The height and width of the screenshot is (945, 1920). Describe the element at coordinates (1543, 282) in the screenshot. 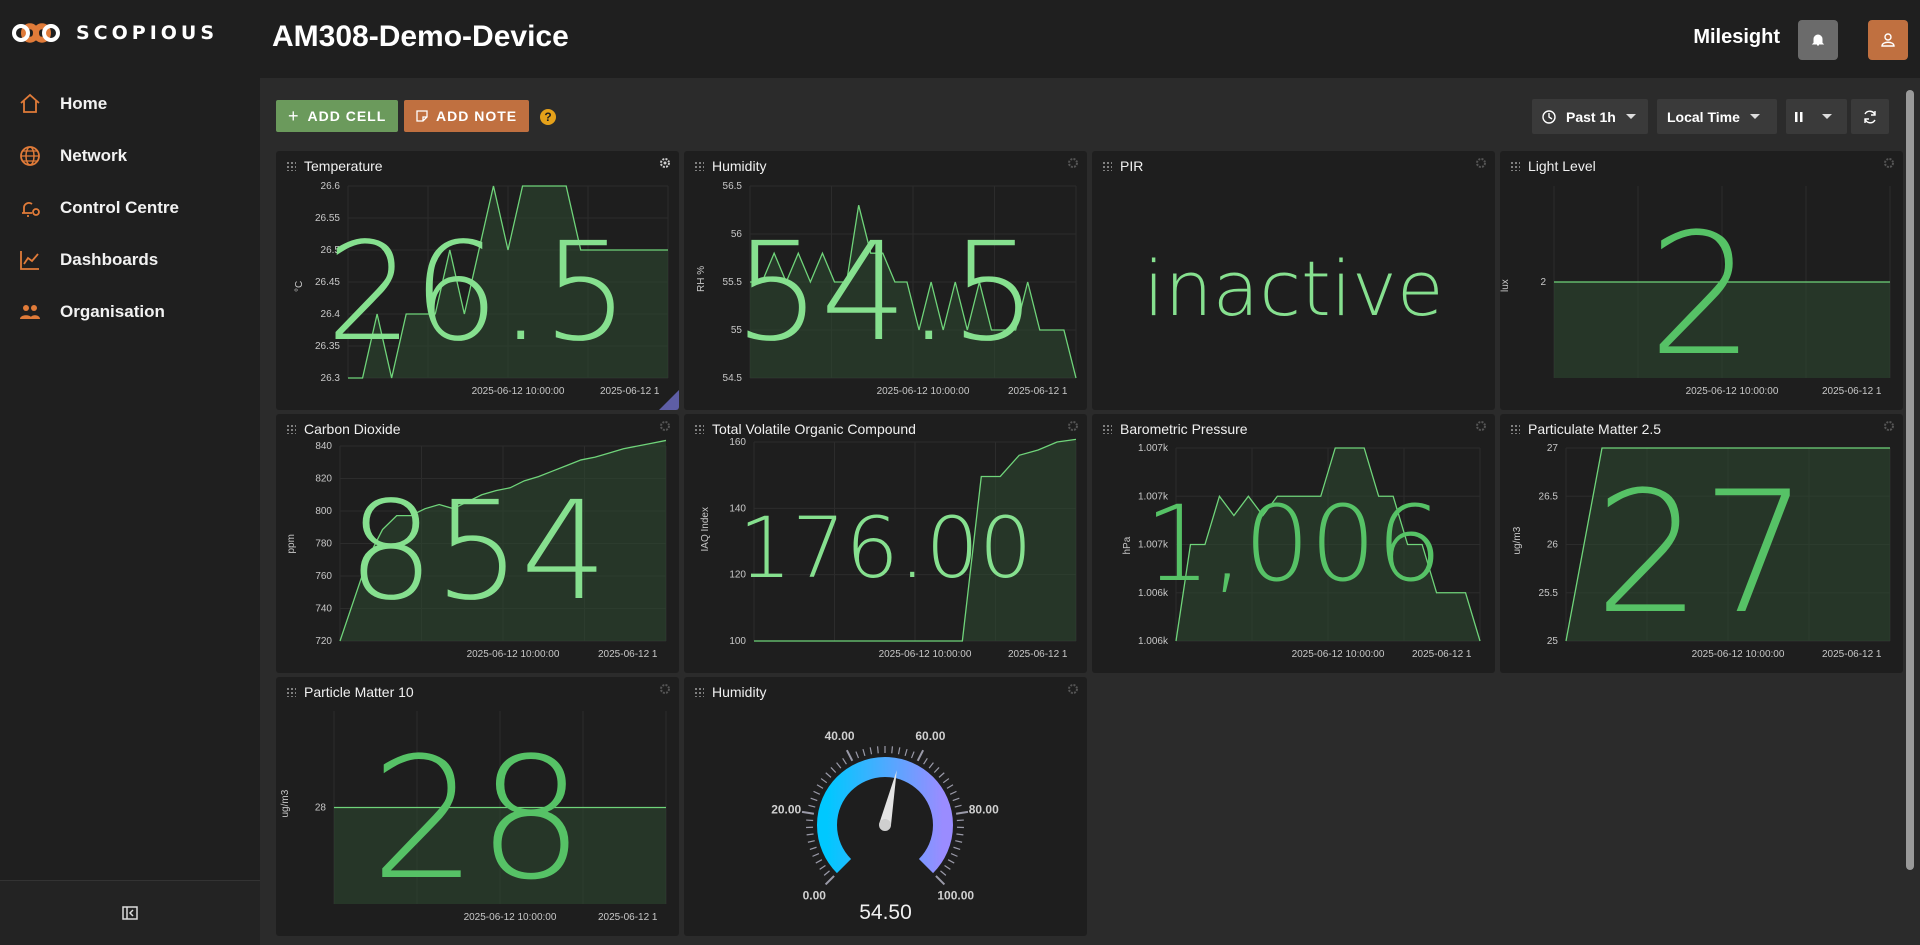

I see `y-tick-label: 2` at that location.